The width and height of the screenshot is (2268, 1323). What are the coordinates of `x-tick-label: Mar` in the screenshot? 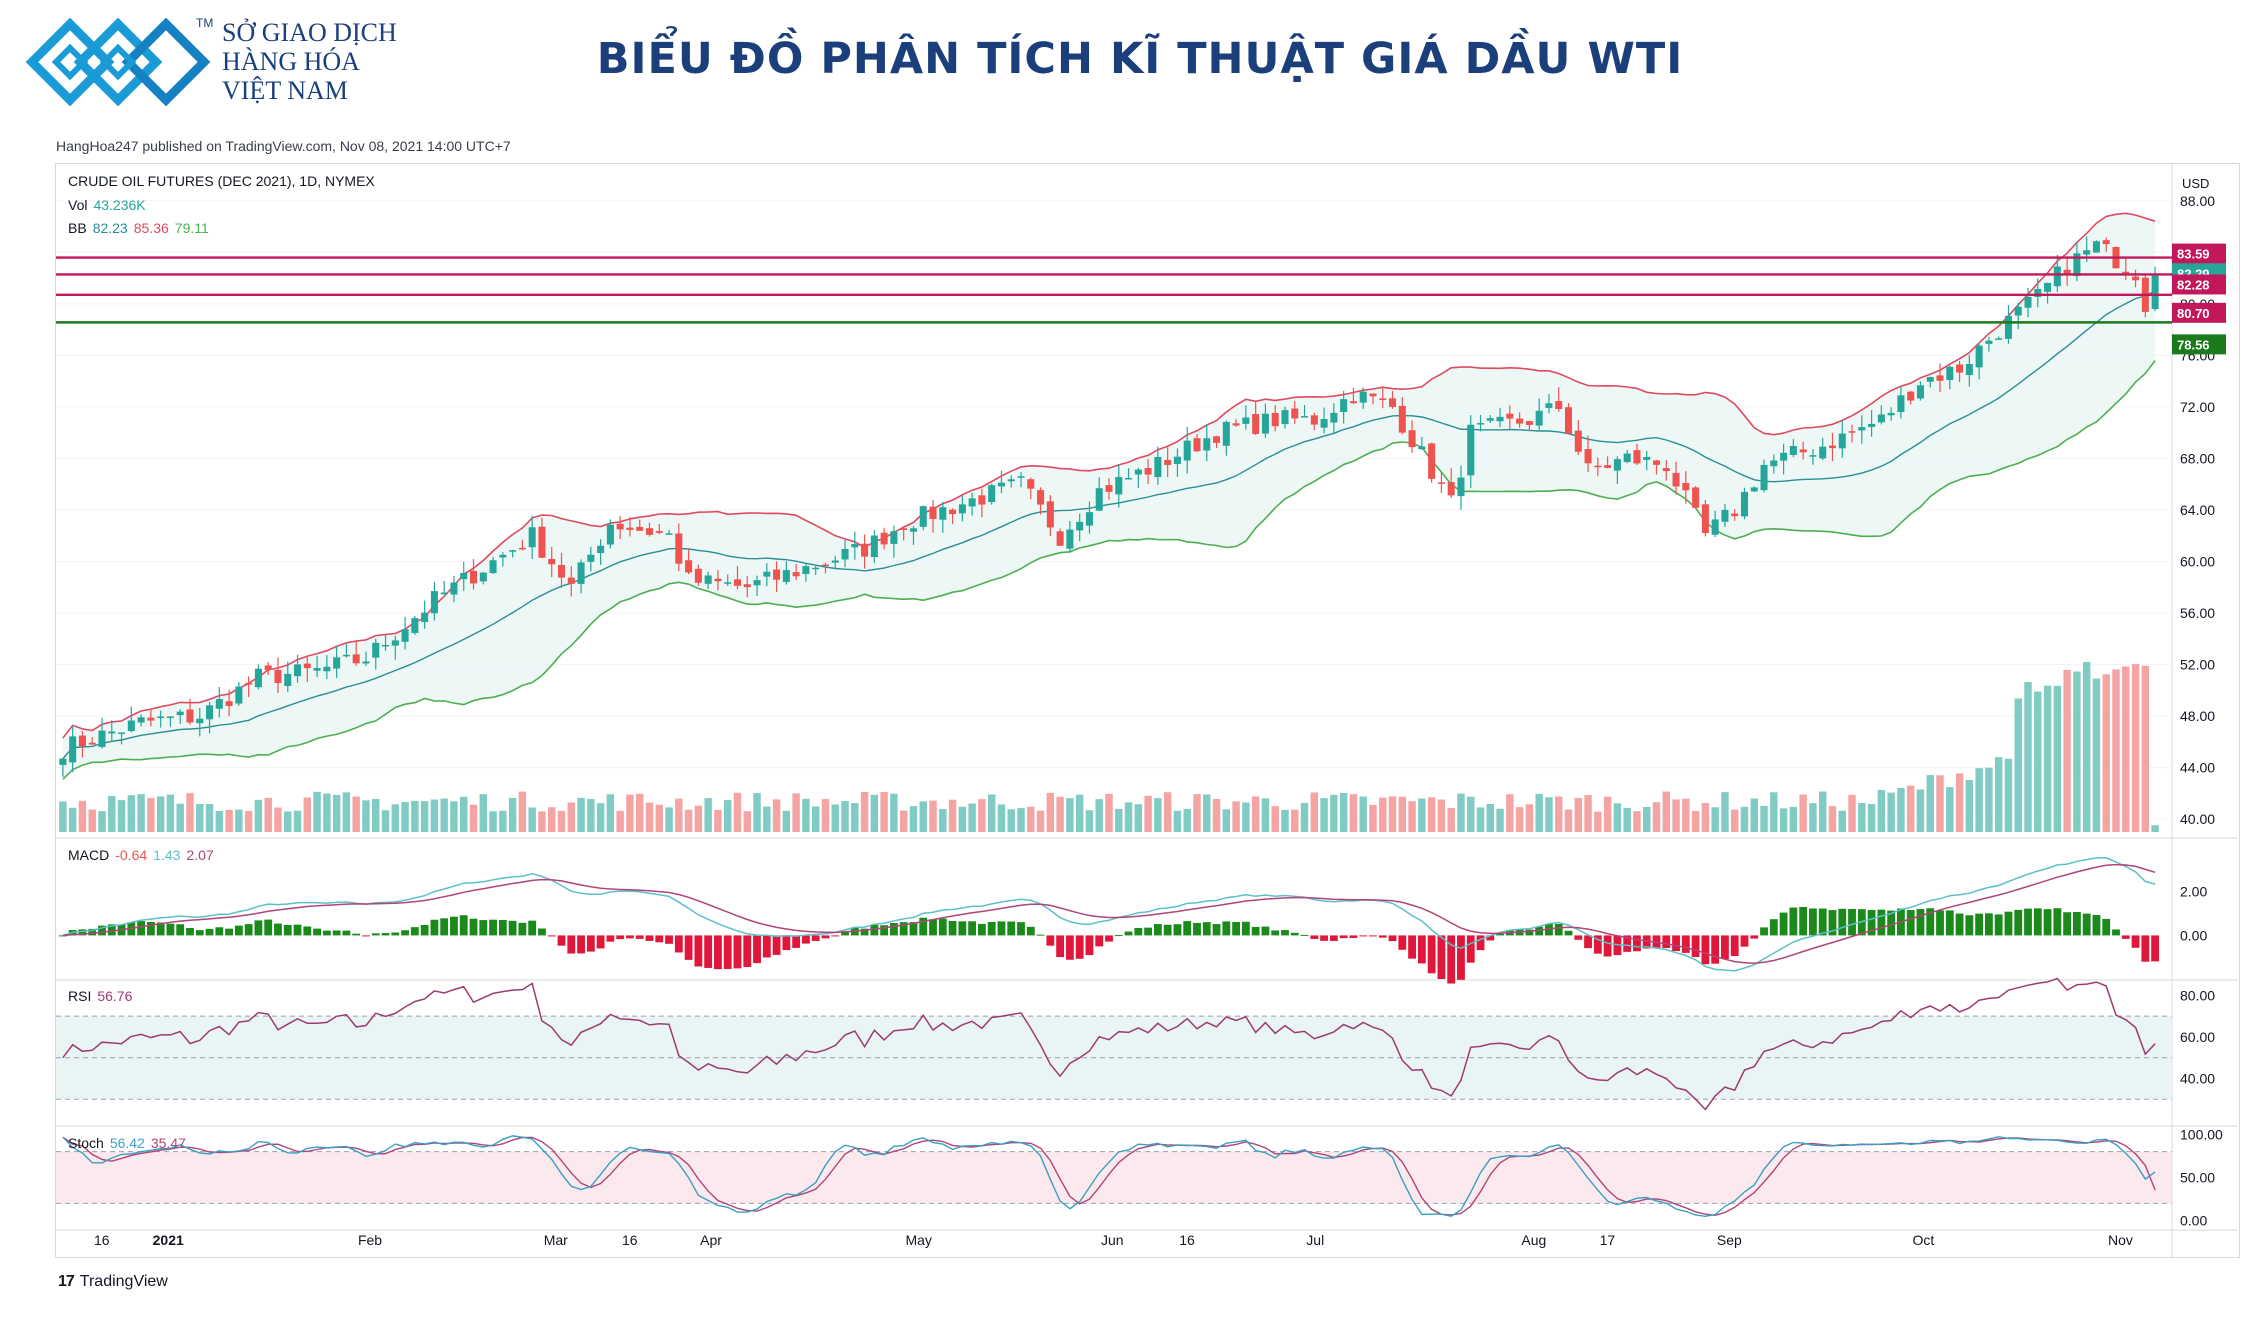 It's located at (556, 1240).